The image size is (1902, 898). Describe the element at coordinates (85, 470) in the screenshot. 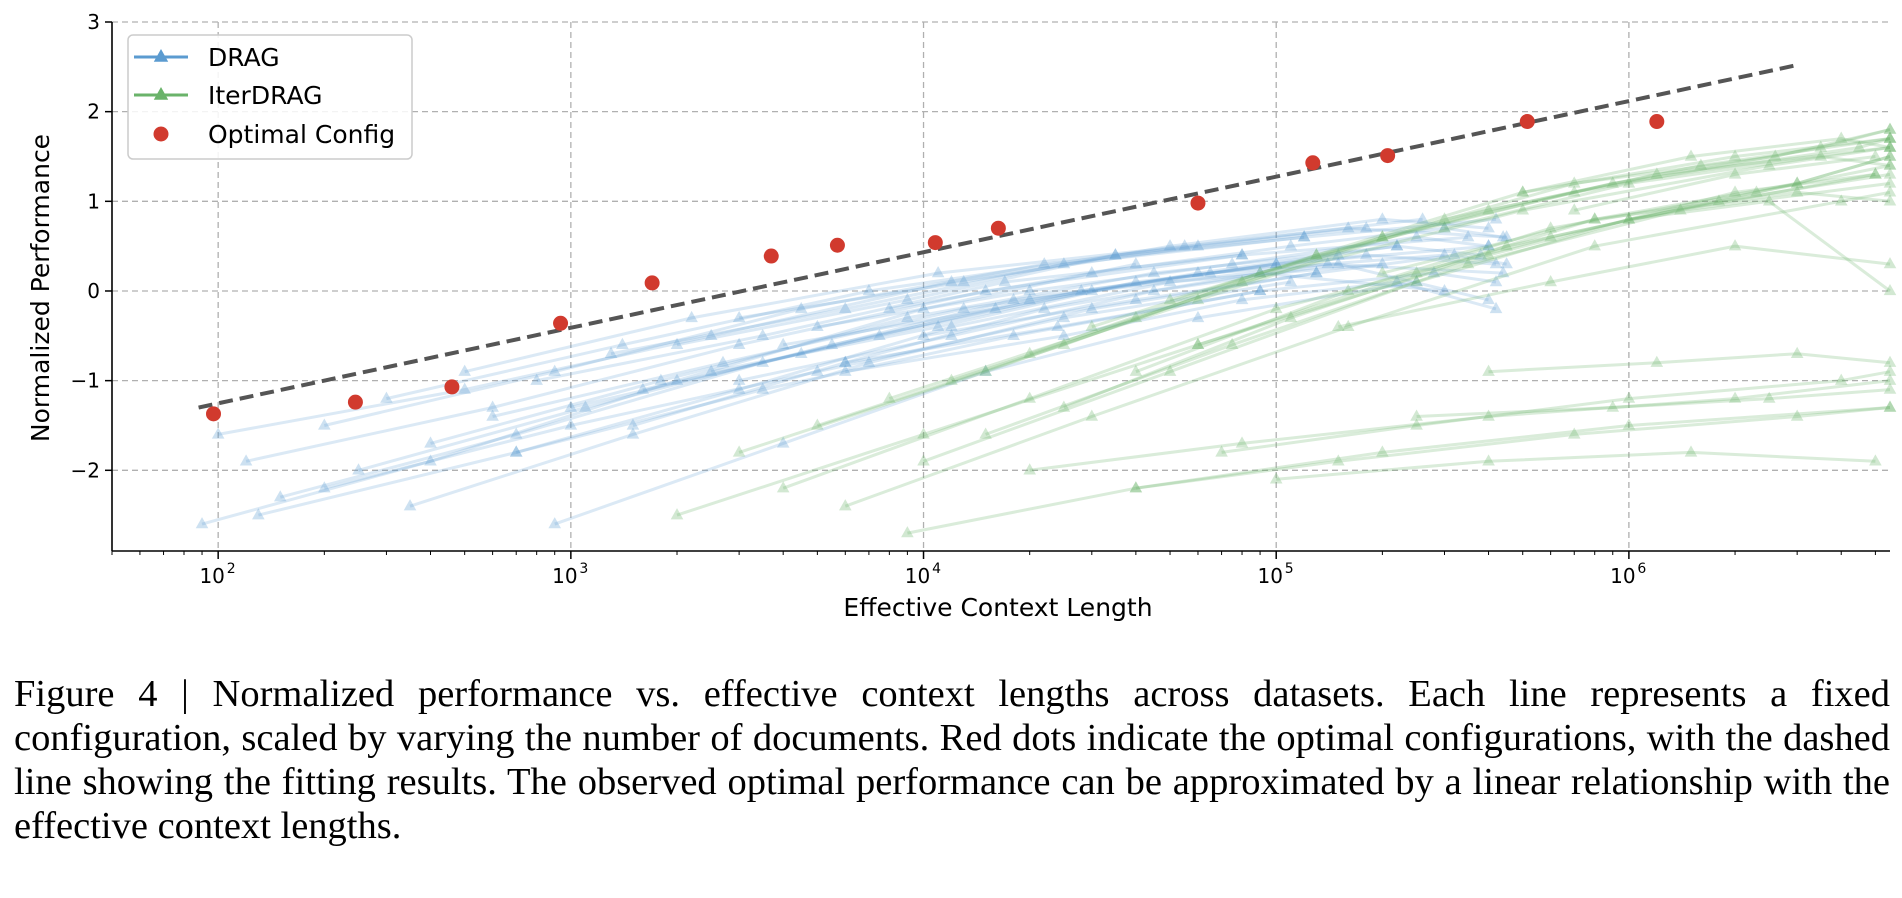

I see `y-tick-label: −2` at that location.